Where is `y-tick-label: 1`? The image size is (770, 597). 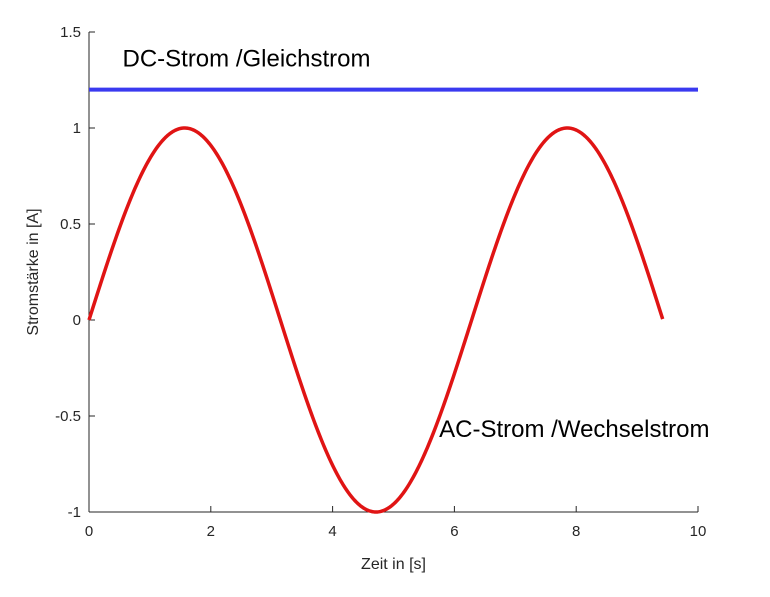
y-tick-label: 1 is located at coordinates (77, 128).